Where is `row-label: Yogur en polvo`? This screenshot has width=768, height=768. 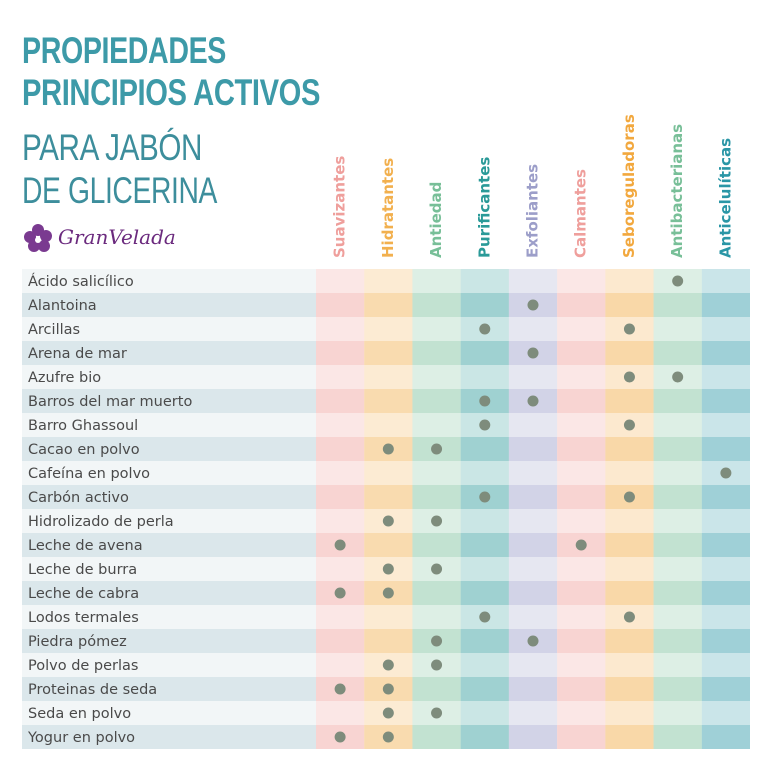 row-label: Yogur en polvo is located at coordinates (81, 738).